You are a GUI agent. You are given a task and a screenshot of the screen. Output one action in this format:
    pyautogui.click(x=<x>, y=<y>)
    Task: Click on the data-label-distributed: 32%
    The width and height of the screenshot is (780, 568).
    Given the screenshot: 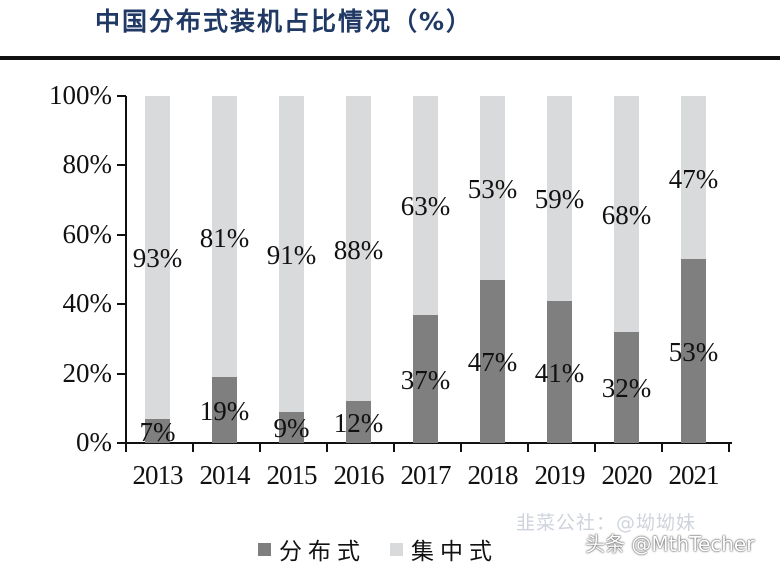 What is the action you would take?
    pyautogui.click(x=626, y=388)
    